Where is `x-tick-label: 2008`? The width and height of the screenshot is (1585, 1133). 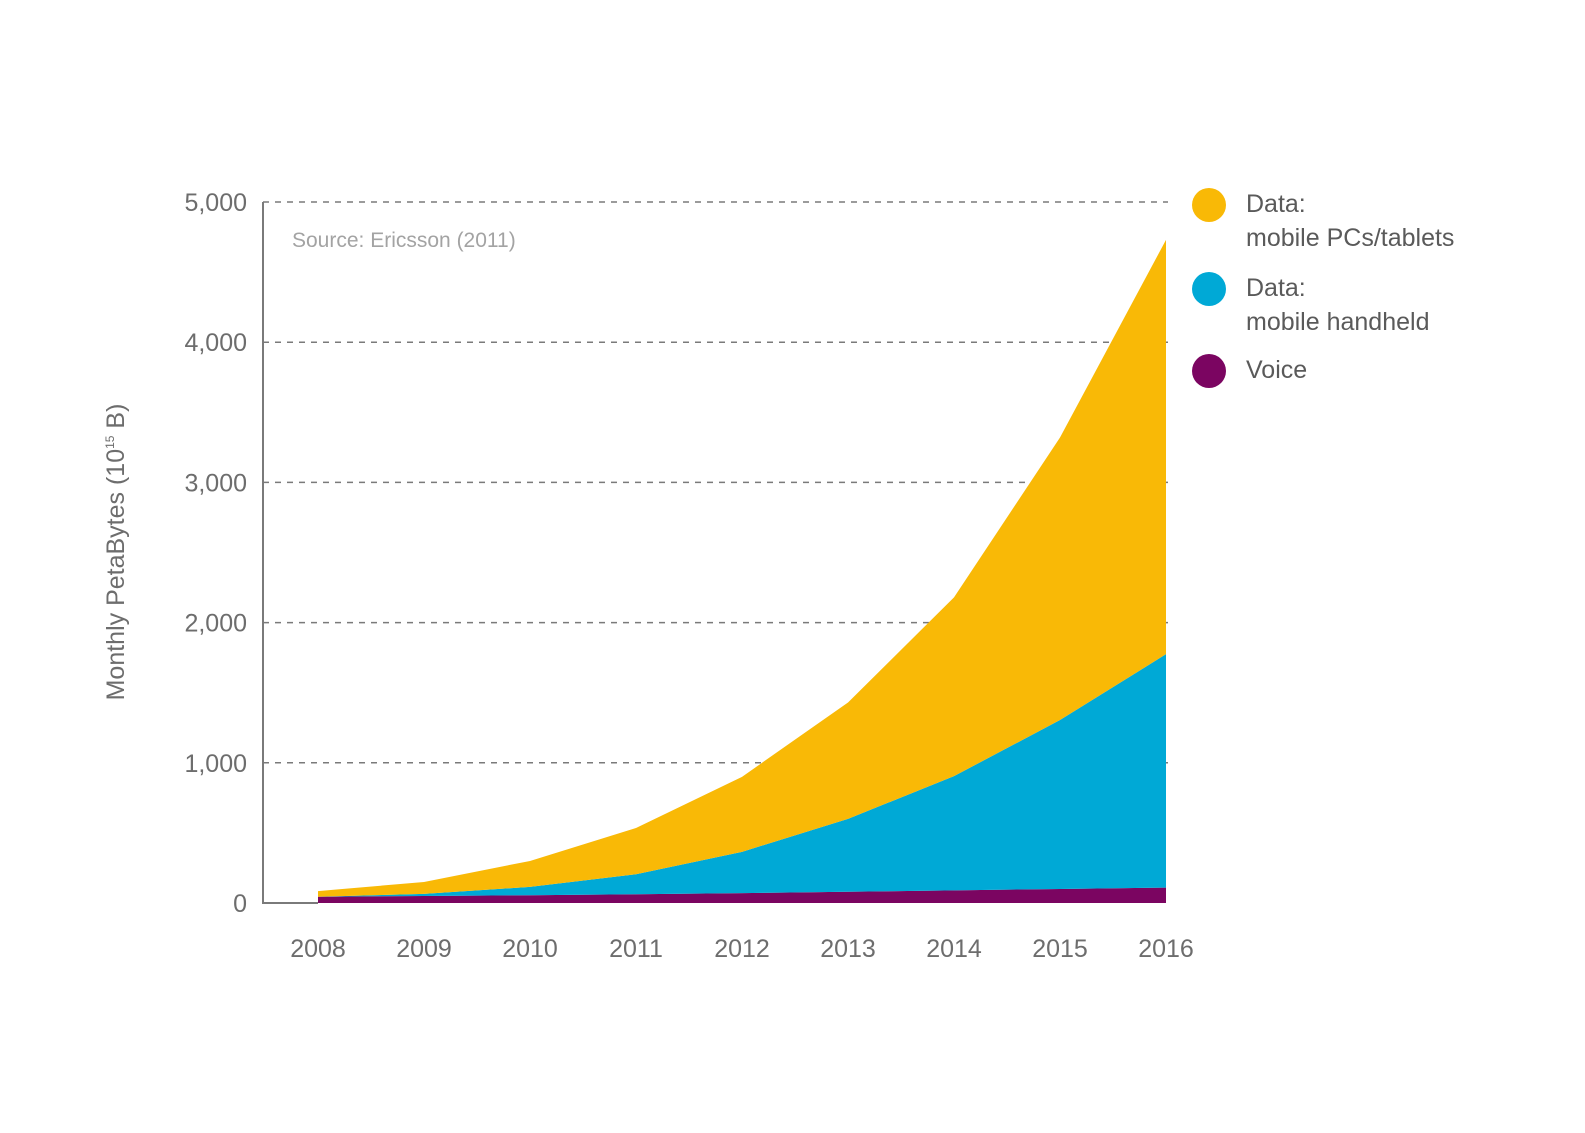
x-tick-label: 2008 is located at coordinates (318, 949).